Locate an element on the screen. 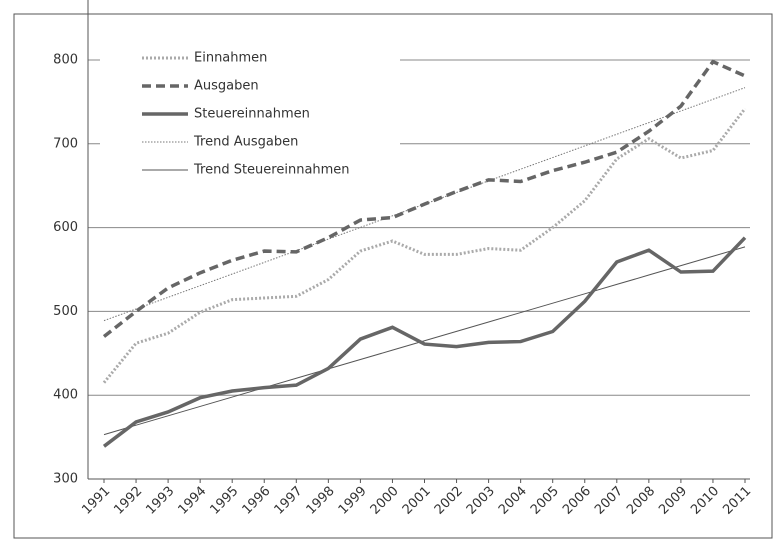 The image size is (773, 539). y-tick-label: 800 is located at coordinates (65, 60).